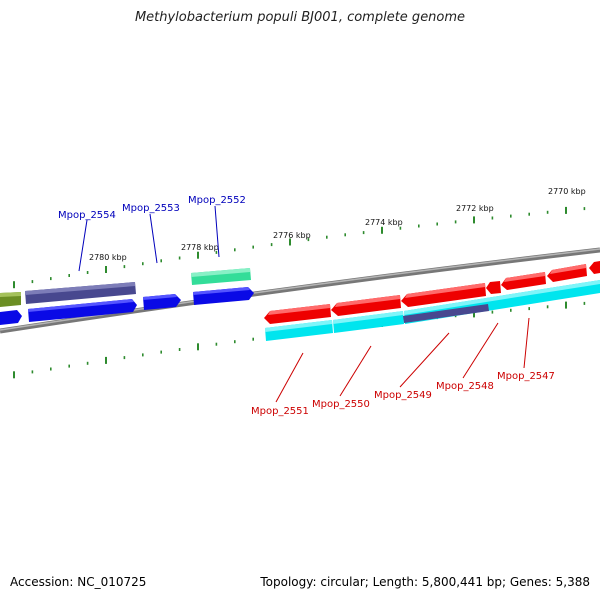 The height and width of the screenshot is (600, 600). What do you see at coordinates (151, 208) in the screenshot?
I see `label-mpop-2553: Mpop_2553` at bounding box center [151, 208].